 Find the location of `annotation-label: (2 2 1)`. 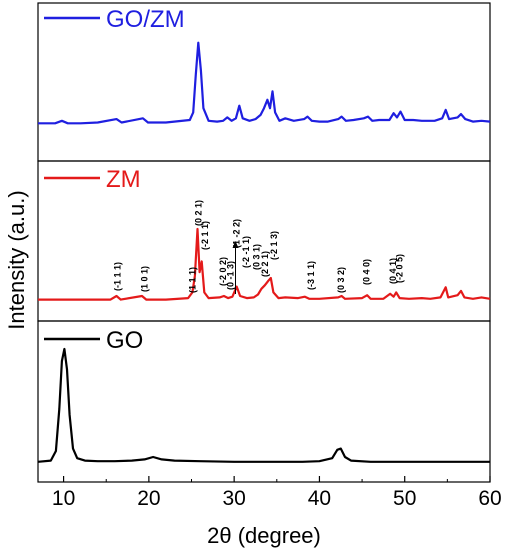

annotation-label: (2 2 1) is located at coordinates (265, 264).